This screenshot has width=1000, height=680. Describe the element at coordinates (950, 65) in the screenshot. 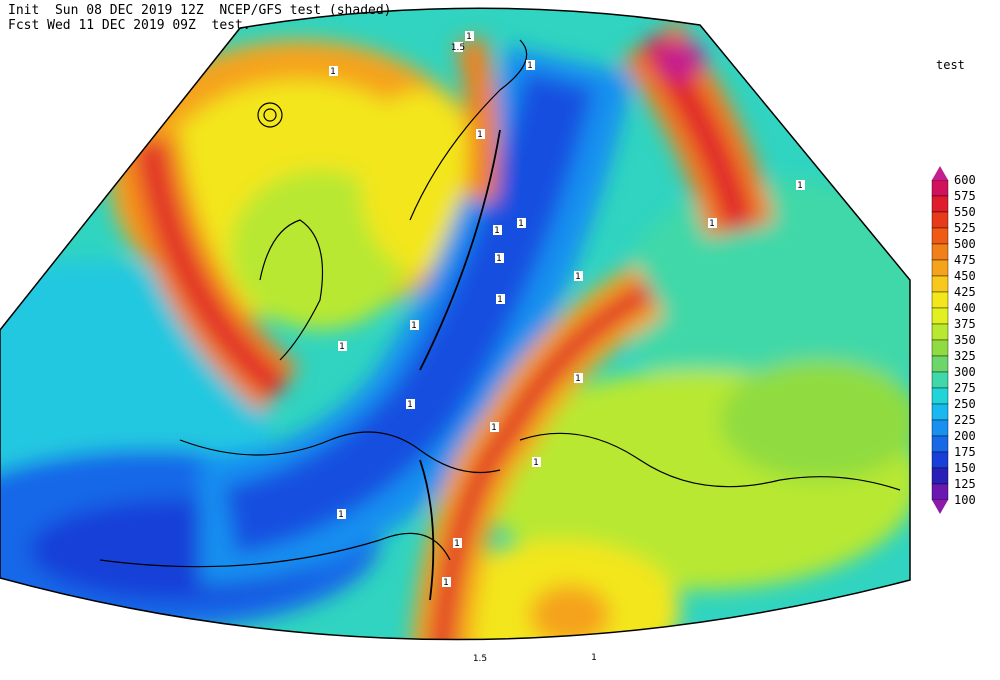

I see `legend-title: test` at that location.